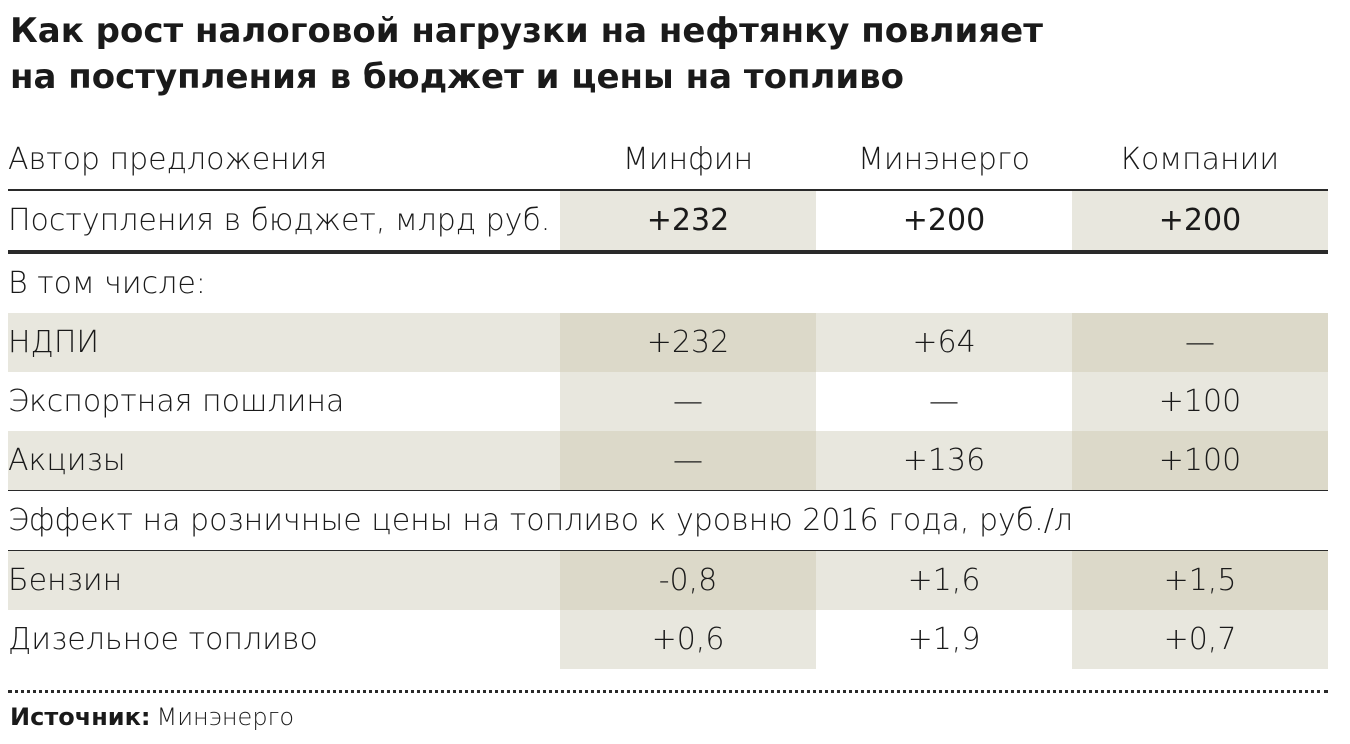  Describe the element at coordinates (668, 691) in the screenshot. I see `dotted-divider` at that location.